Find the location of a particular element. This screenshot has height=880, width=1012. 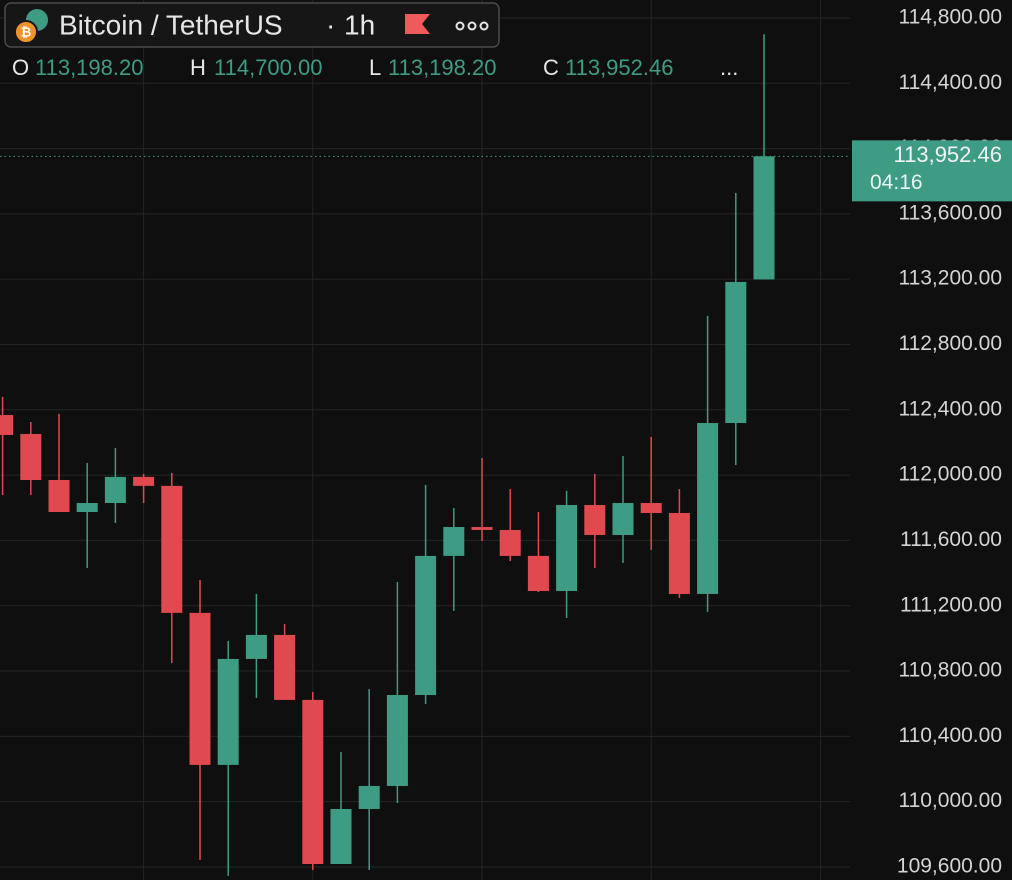

high-label: H is located at coordinates (198, 67).